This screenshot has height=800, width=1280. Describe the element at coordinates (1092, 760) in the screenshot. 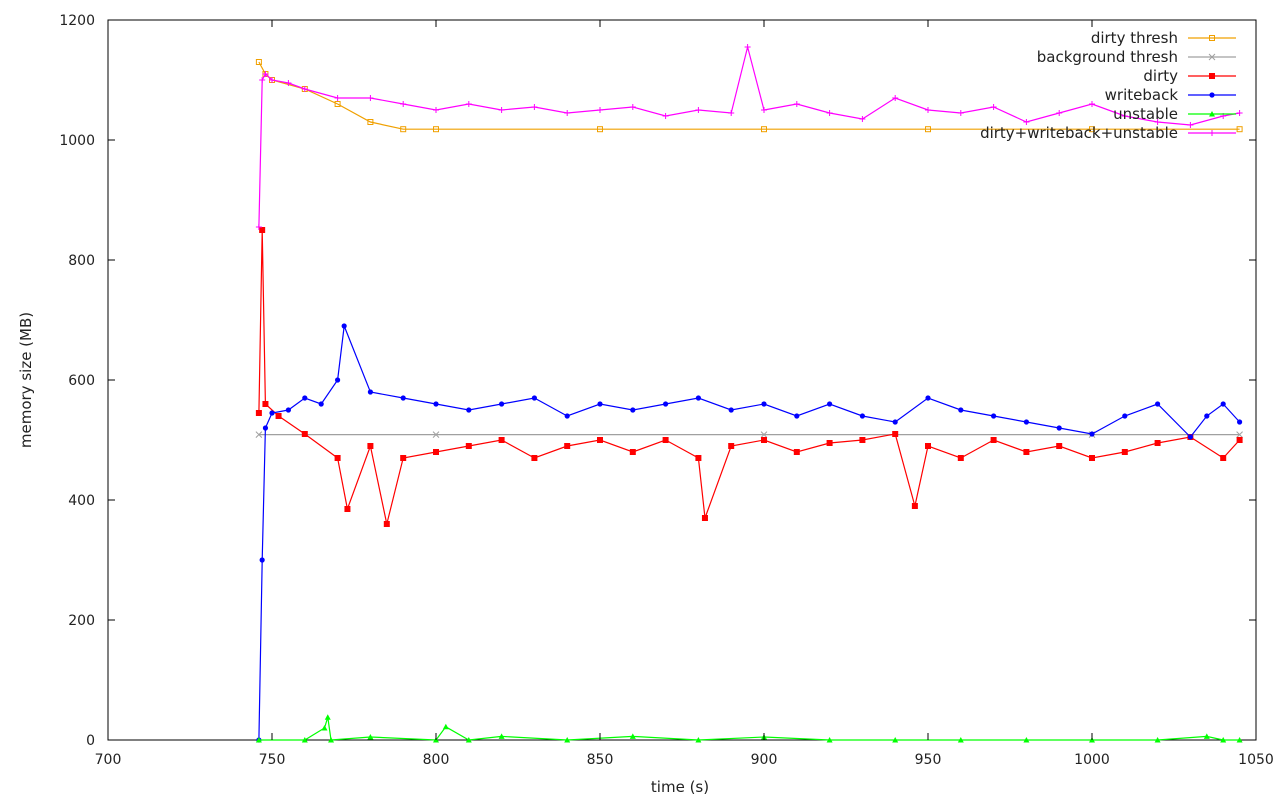

I see `x-tick-label: 1000` at that location.